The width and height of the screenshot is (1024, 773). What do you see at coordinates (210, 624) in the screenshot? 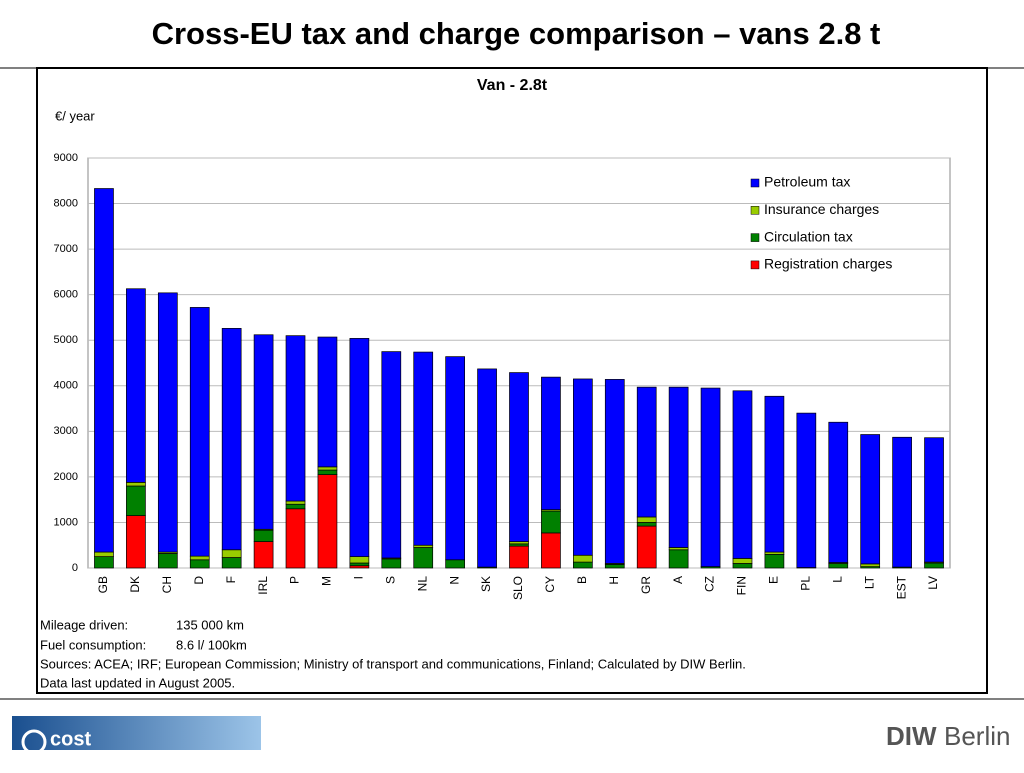
I see `note-value: 135 000 km` at bounding box center [210, 624].